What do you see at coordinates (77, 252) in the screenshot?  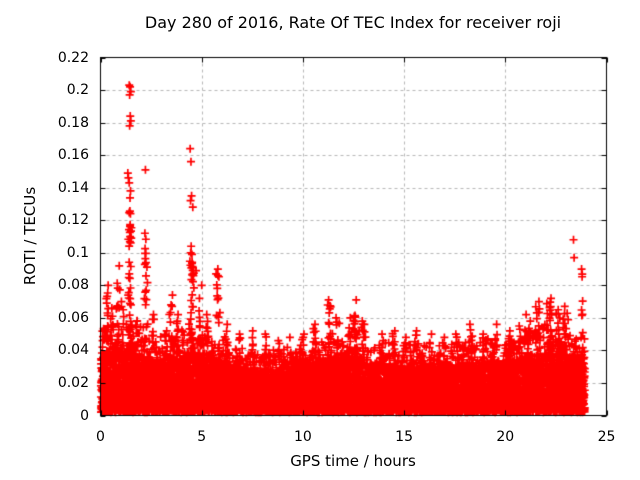 I see `y-tick-label: 0.1` at bounding box center [77, 252].